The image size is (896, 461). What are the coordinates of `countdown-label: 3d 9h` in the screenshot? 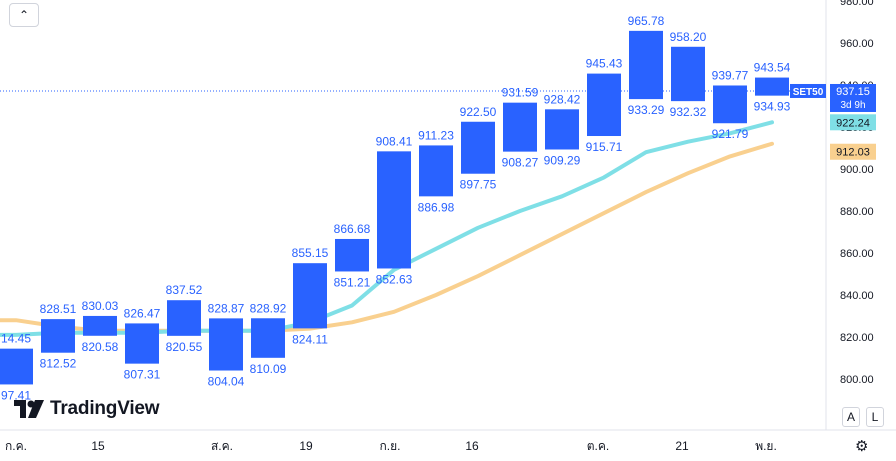 It's located at (852, 105).